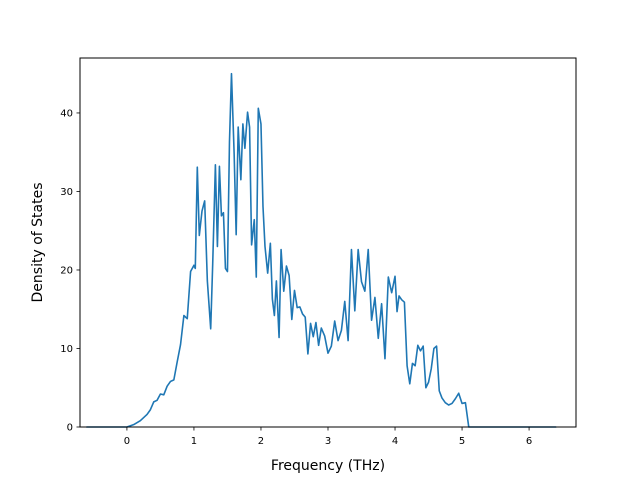 Image resolution: width=640 pixels, height=480 pixels. What do you see at coordinates (38, 243) in the screenshot?
I see `y-axis-label: Density of States` at bounding box center [38, 243].